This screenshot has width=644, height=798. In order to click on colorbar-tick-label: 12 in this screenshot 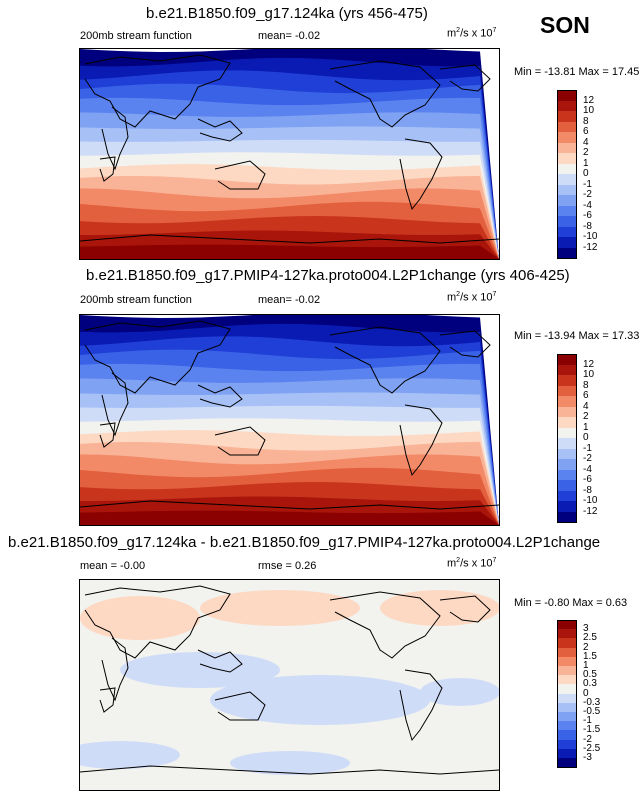, I will do `click(589, 364)`.